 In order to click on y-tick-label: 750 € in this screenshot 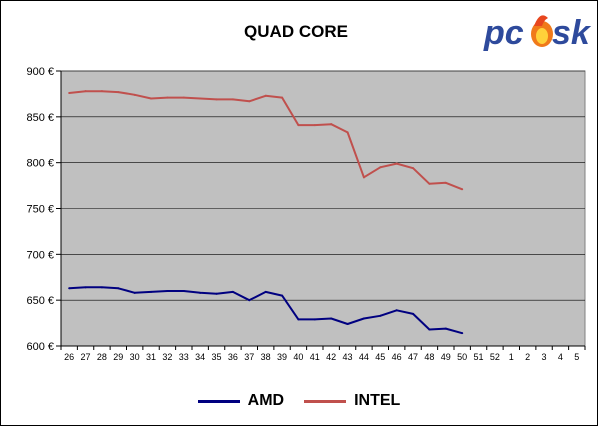, I will do `click(40, 210)`.